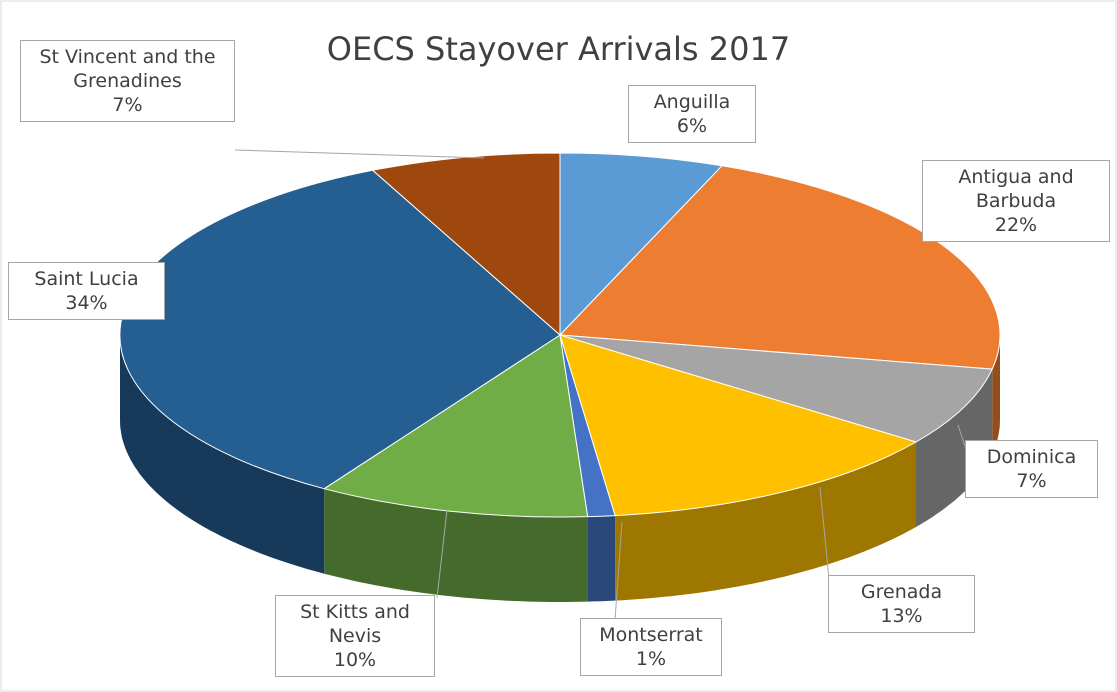 This screenshot has width=1117, height=692. What do you see at coordinates (86, 279) in the screenshot?
I see `label-category: Saint Lucia` at bounding box center [86, 279].